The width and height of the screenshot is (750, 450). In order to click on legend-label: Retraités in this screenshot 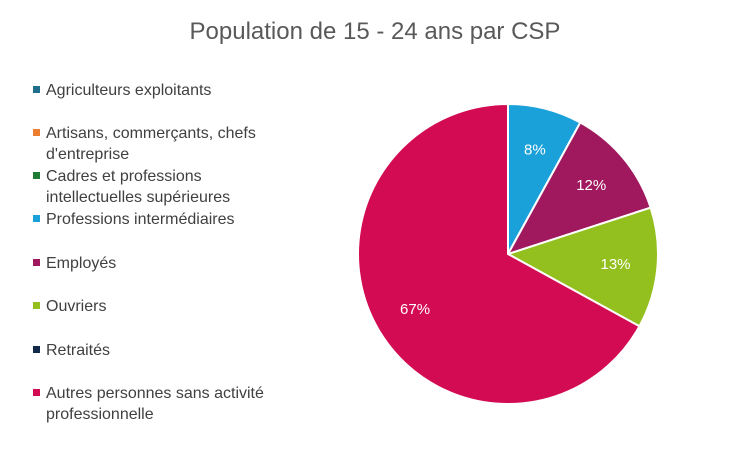, I will do `click(181, 350)`.